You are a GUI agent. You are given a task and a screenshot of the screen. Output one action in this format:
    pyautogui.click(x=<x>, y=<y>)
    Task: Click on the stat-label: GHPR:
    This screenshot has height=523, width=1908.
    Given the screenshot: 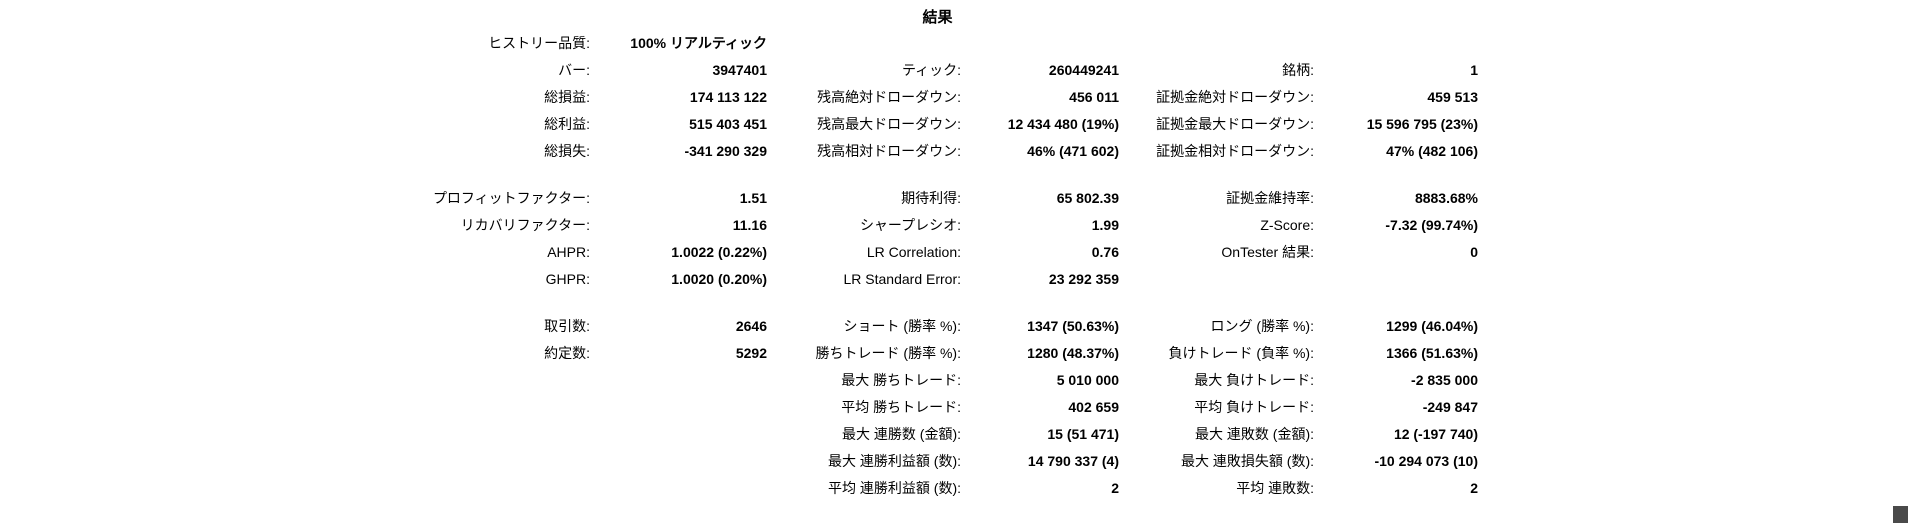 What is the action you would take?
    pyautogui.click(x=567, y=279)
    